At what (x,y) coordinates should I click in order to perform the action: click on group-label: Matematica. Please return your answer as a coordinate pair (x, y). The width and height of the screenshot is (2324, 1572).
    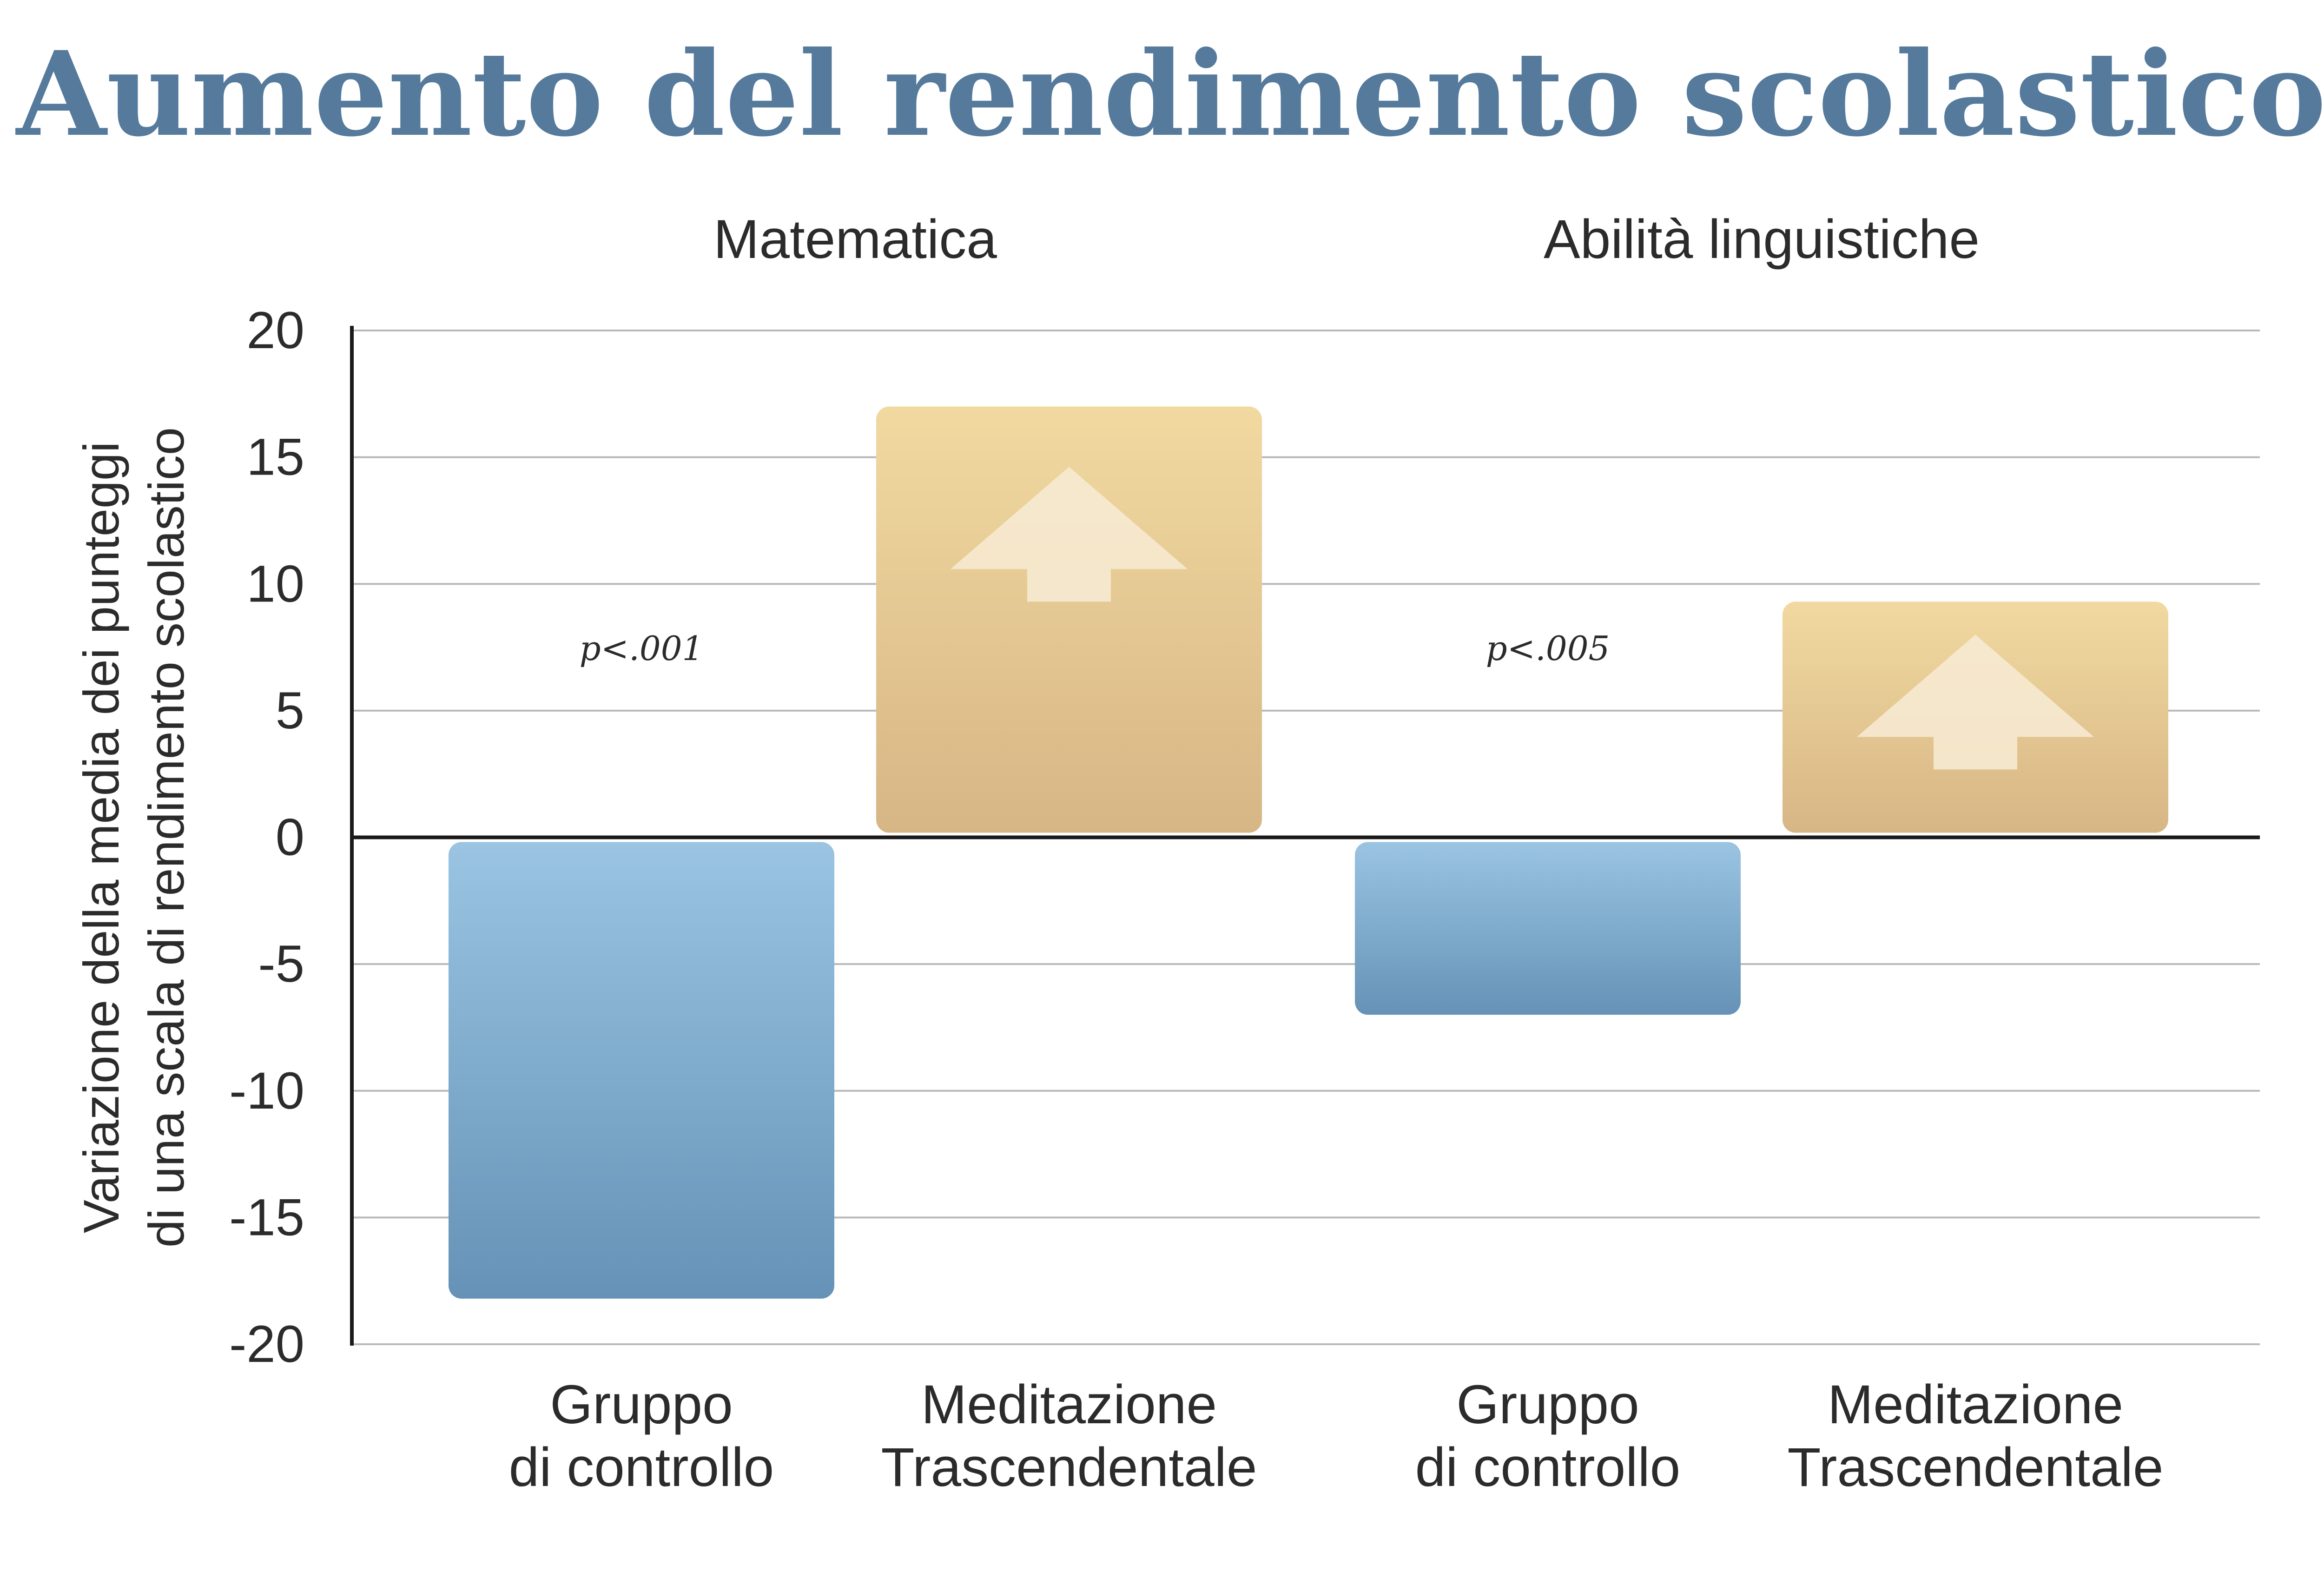
    Looking at the image, I should click on (855, 239).